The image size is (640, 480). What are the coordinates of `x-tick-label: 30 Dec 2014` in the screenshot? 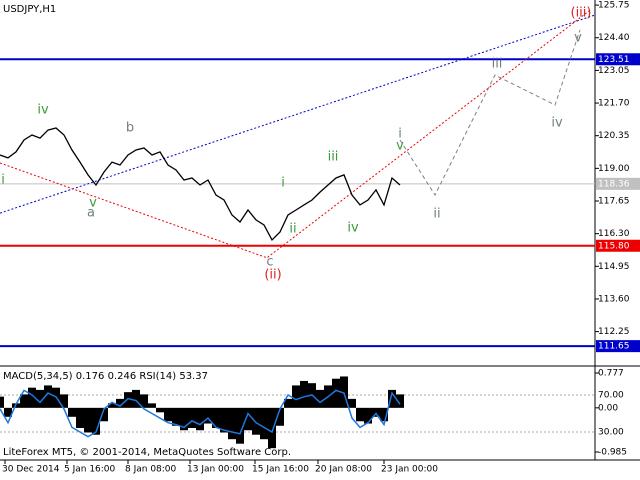 It's located at (31, 470).